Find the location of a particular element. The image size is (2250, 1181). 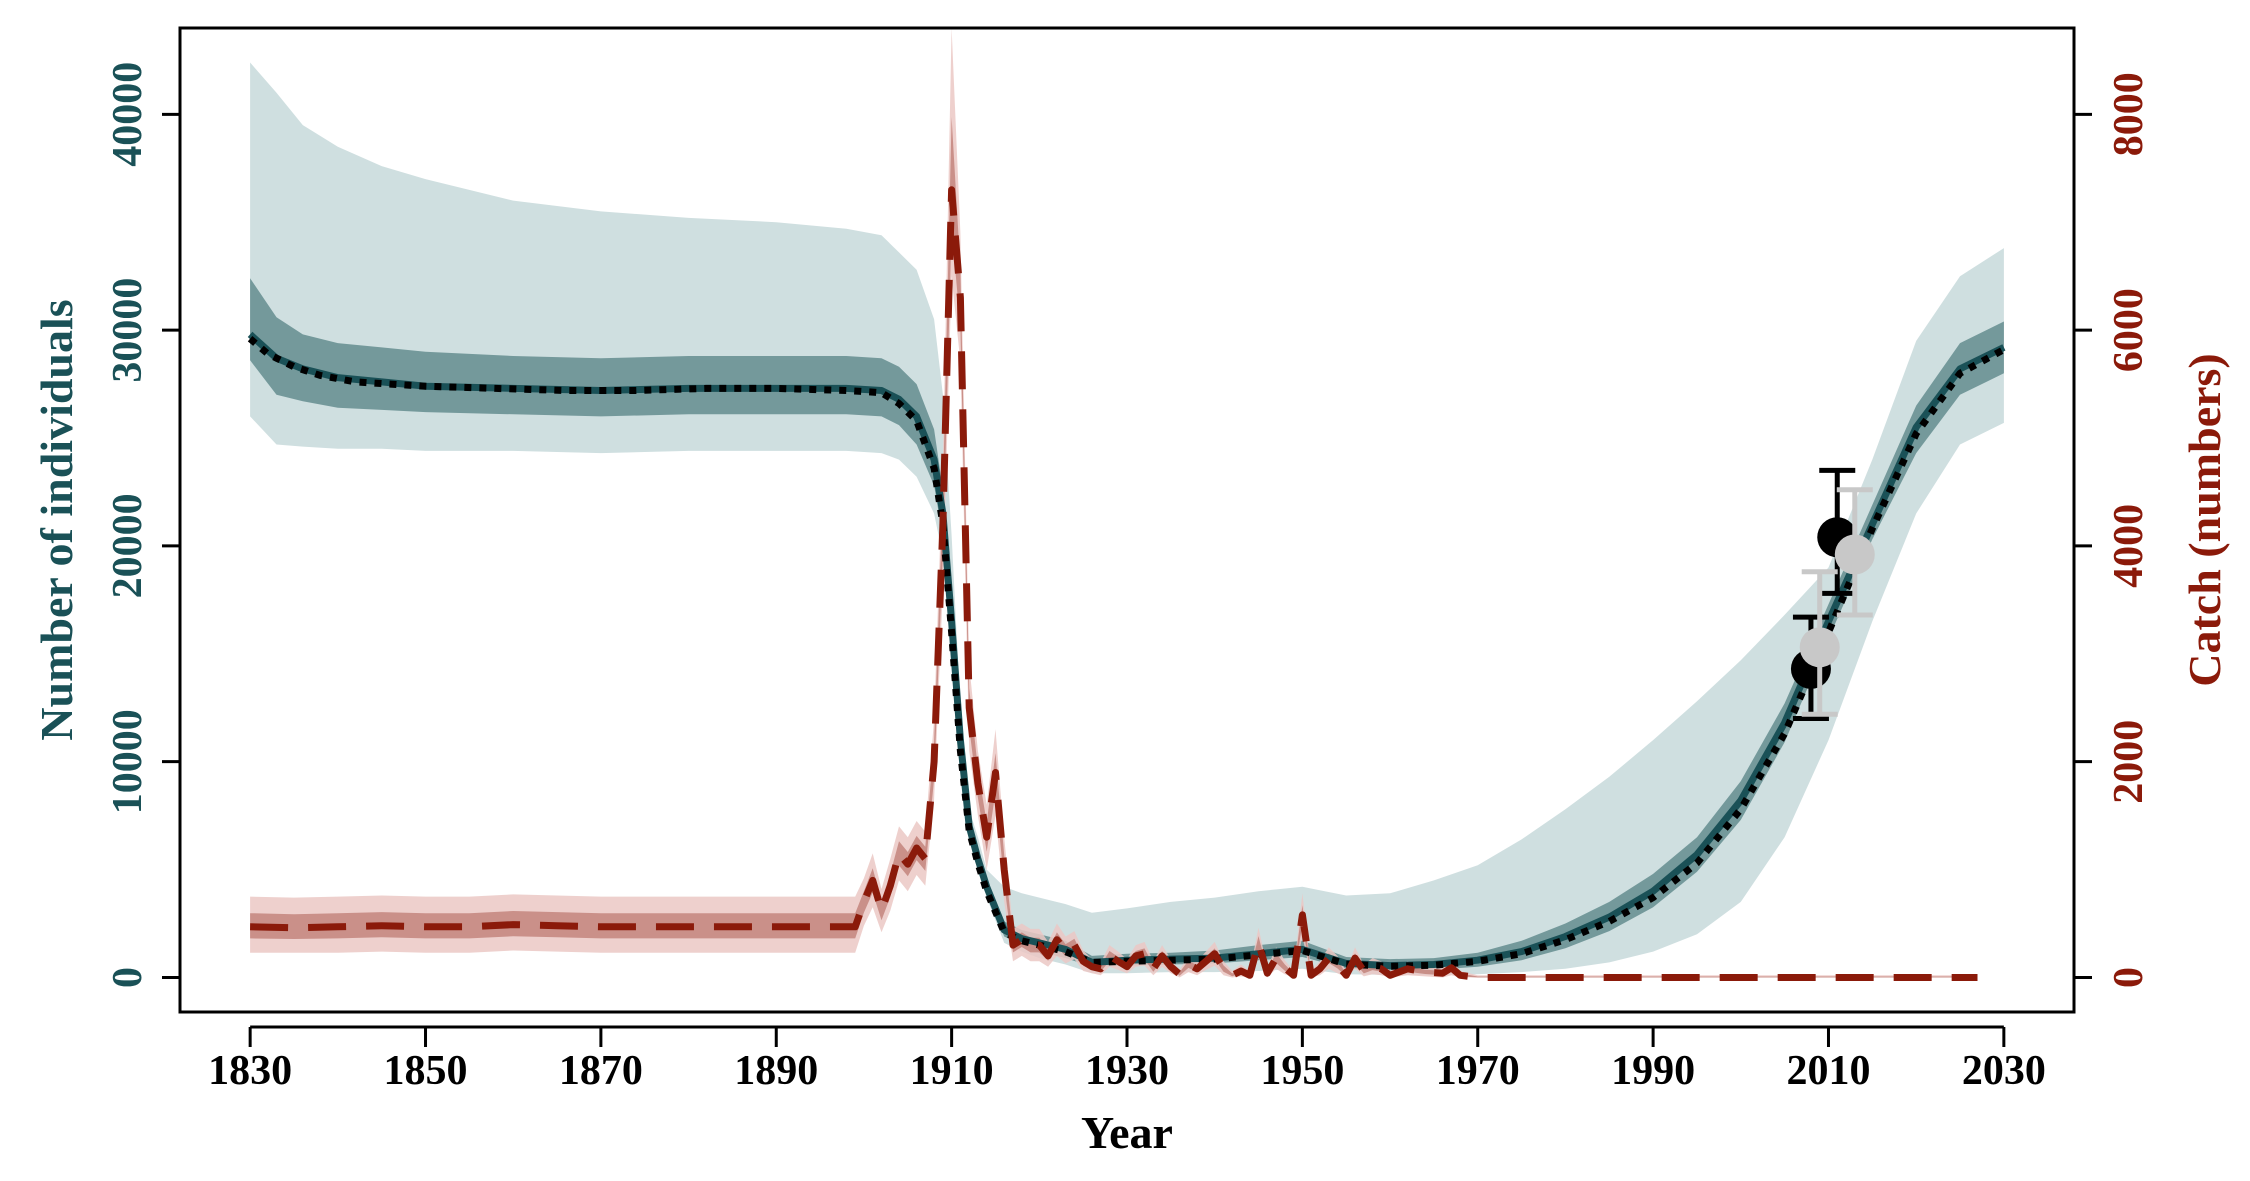

y-right-axis: 0 2000 4000 6000 8000 is located at coordinates (2112, 530).